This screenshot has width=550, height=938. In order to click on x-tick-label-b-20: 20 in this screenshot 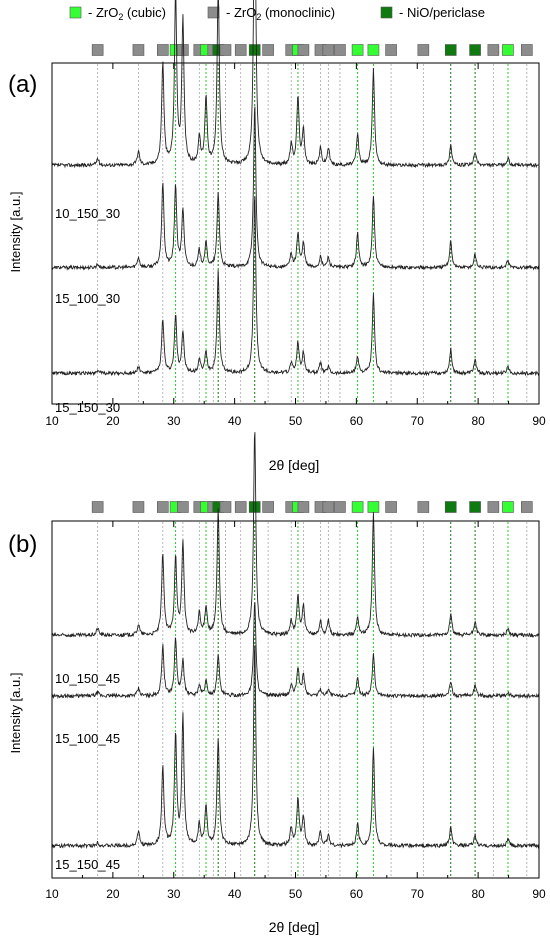, I will do `click(113, 894)`.